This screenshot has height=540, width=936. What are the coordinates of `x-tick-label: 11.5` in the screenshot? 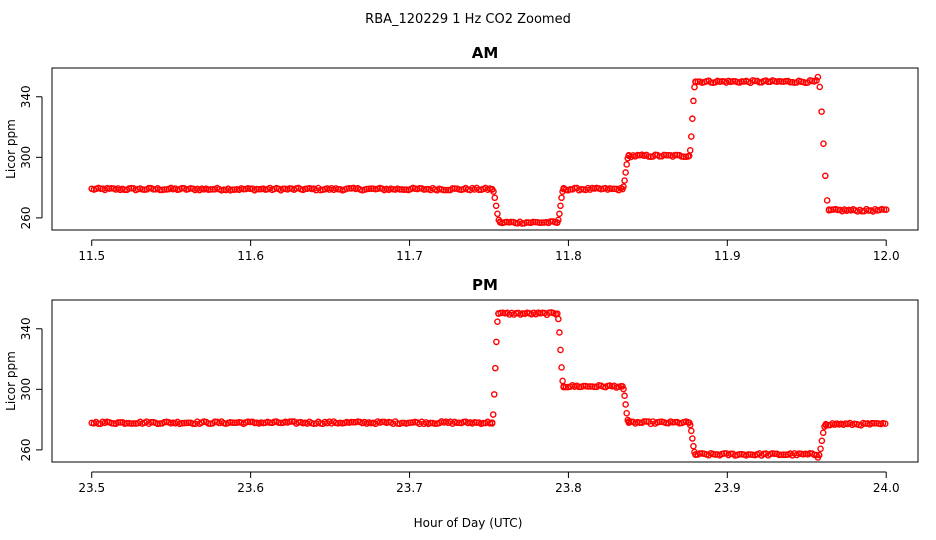 It's located at (91, 256).